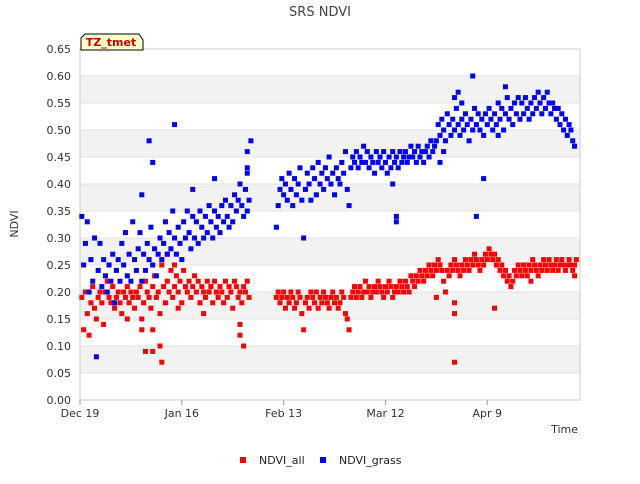 This screenshot has width=640, height=484. I want to click on legend-swatch, so click(323, 460).